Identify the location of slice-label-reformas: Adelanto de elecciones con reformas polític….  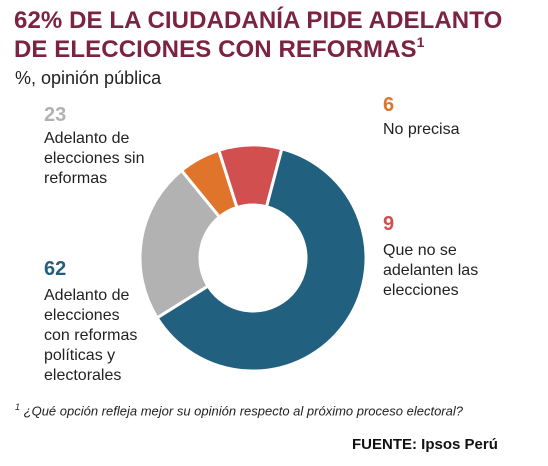
(90, 336).